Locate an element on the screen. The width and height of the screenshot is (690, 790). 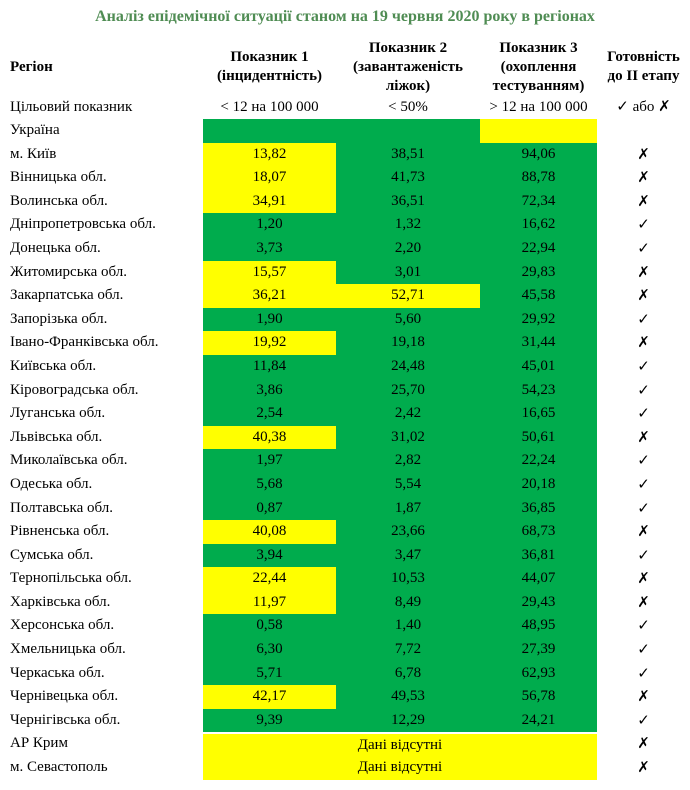
indicator3-value: 54,23 is located at coordinates (538, 390).